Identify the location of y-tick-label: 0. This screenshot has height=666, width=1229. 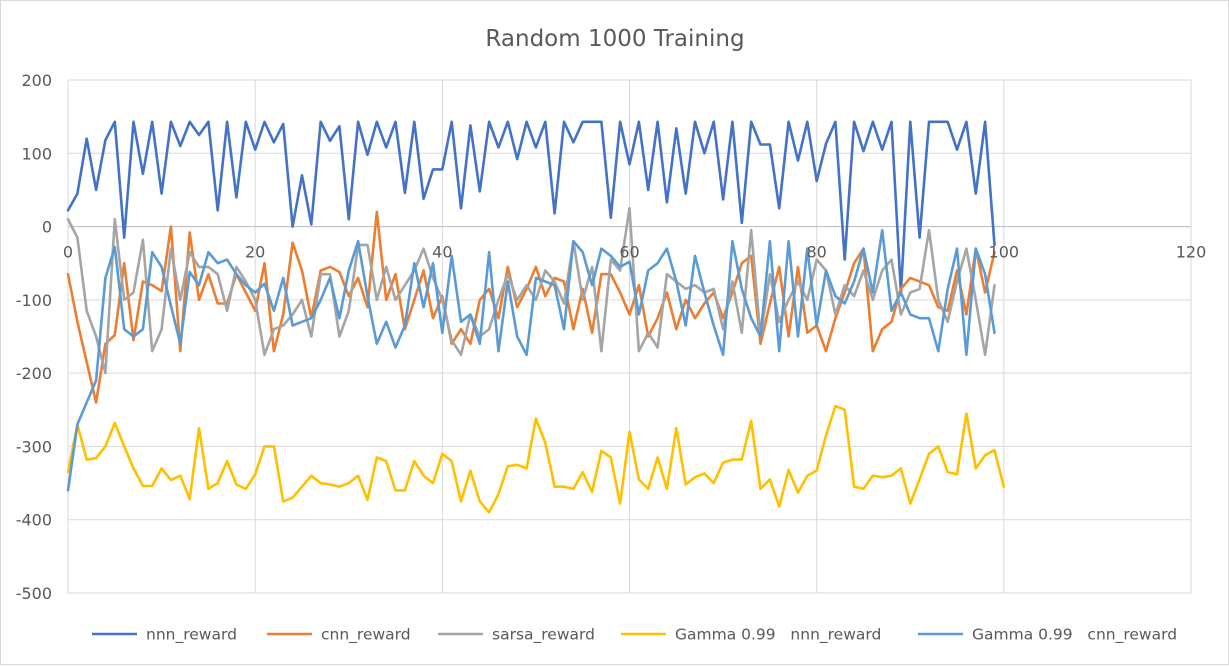
(47, 227).